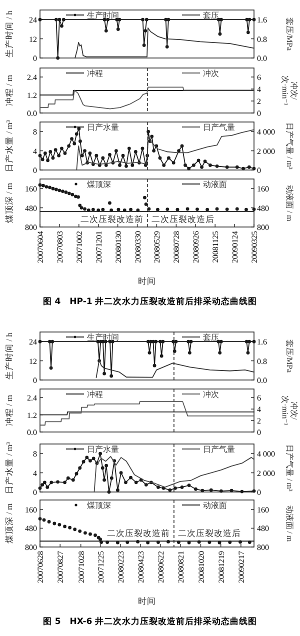 The height and width of the screenshot is (636, 300). Describe the element at coordinates (161, 567) in the screenshot. I see `x-tick-label: 20080622` at that location.